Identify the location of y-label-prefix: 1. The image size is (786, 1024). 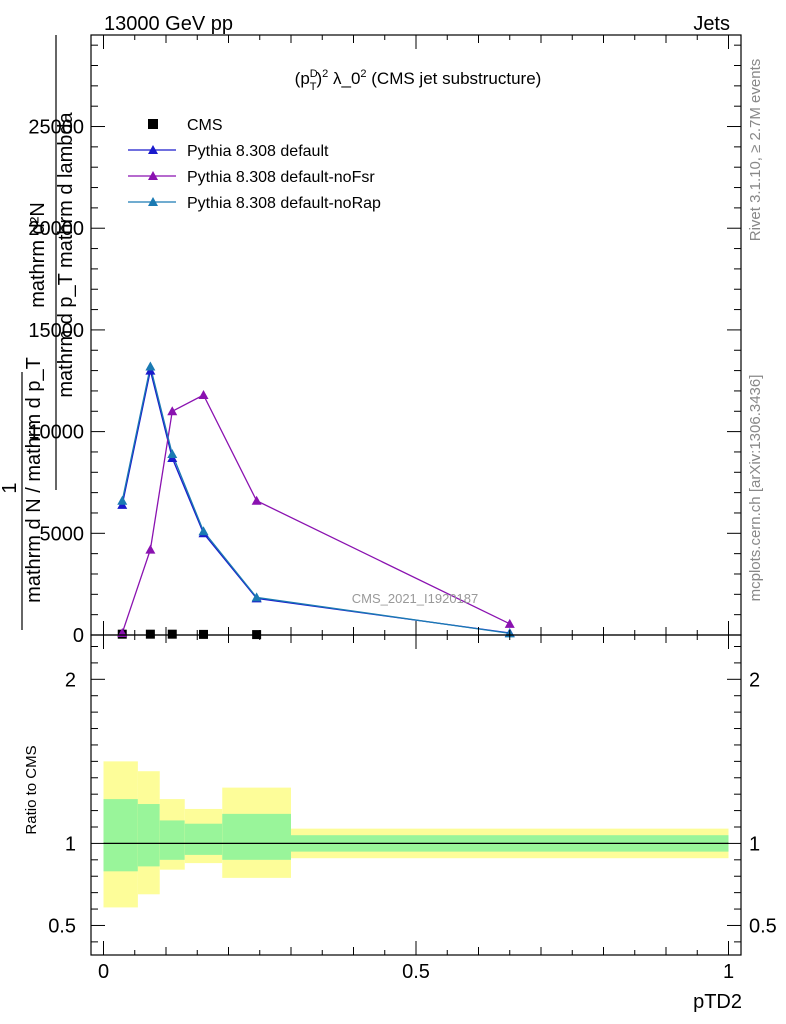
(10, 487).